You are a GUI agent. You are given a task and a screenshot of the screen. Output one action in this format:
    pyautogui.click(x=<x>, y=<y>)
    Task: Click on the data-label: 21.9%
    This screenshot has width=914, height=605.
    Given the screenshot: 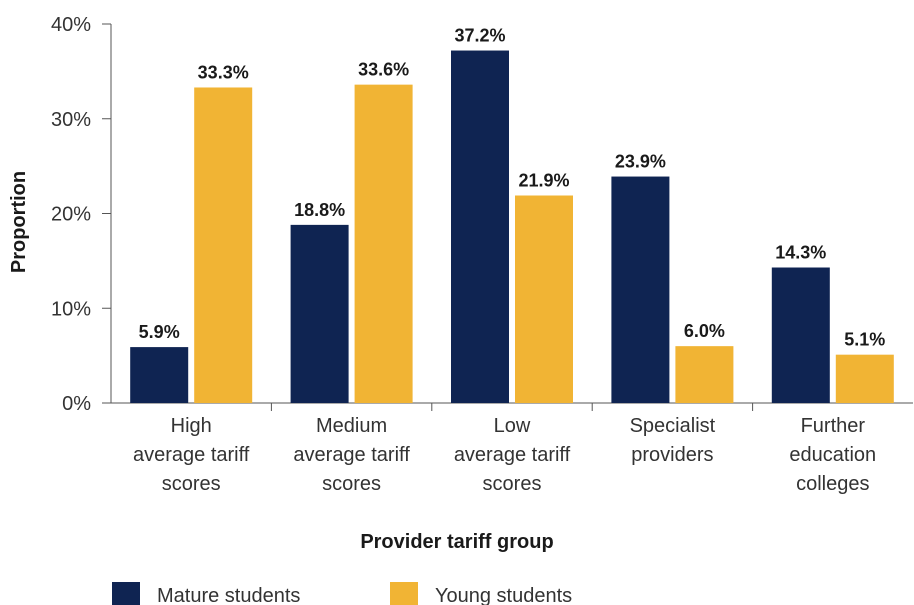 What is the action you would take?
    pyautogui.click(x=543, y=180)
    